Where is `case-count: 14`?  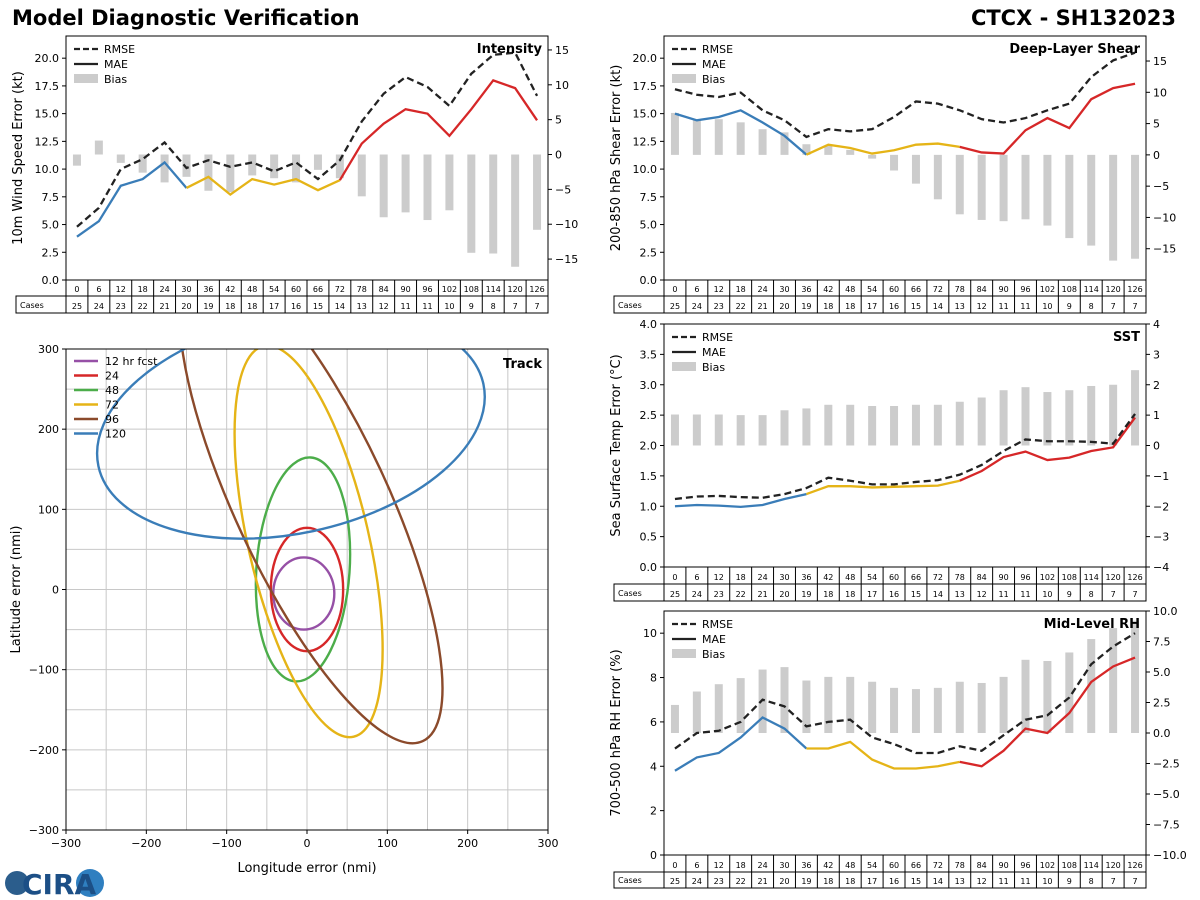
case-count: 14 is located at coordinates (938, 881).